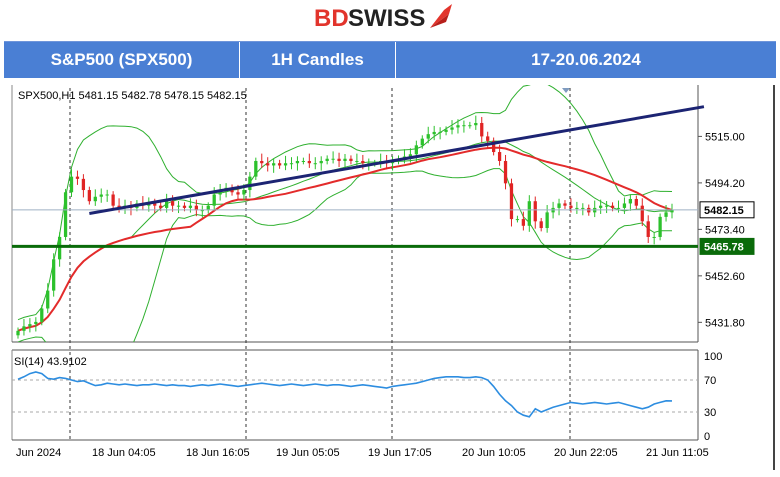 The width and height of the screenshot is (780, 477). I want to click on time-tick-label: 19 Jun 05:05, so click(308, 453).